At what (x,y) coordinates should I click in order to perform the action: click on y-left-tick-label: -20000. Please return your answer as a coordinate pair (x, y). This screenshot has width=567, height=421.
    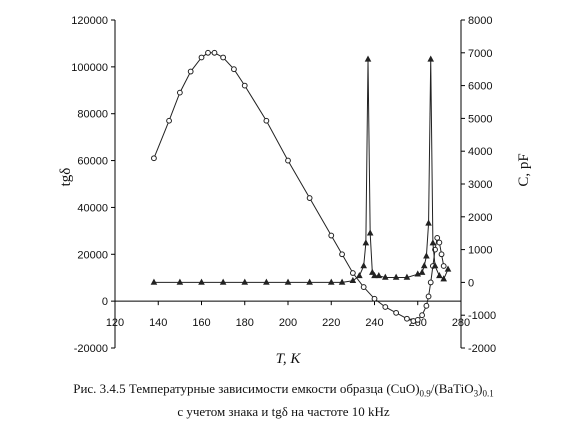
    Looking at the image, I should click on (91, 349).